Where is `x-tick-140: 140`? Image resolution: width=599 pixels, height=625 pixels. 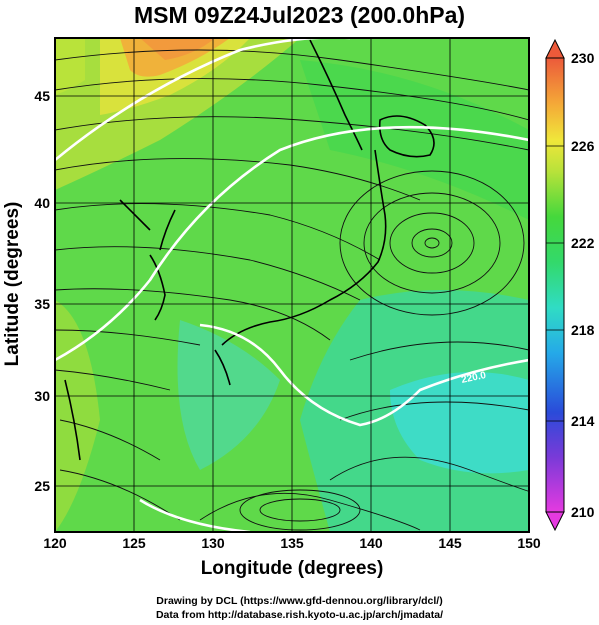 x-tick-140: 140 is located at coordinates (371, 543).